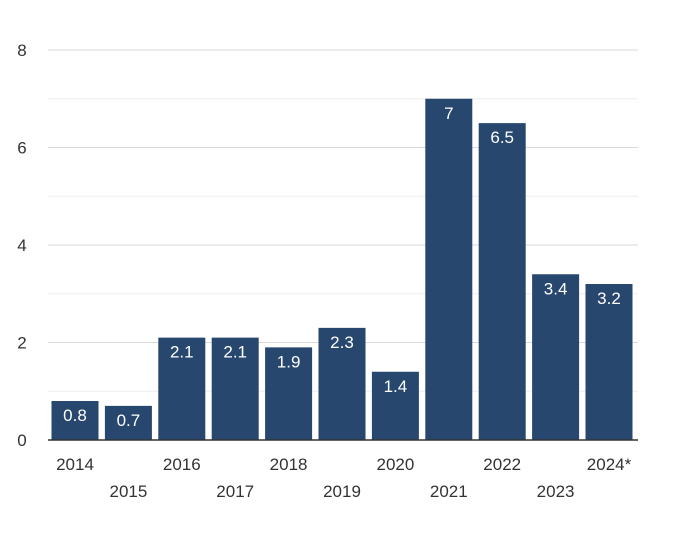 This screenshot has width=700, height=549. I want to click on x-tick-label: 2015, so click(128, 491).